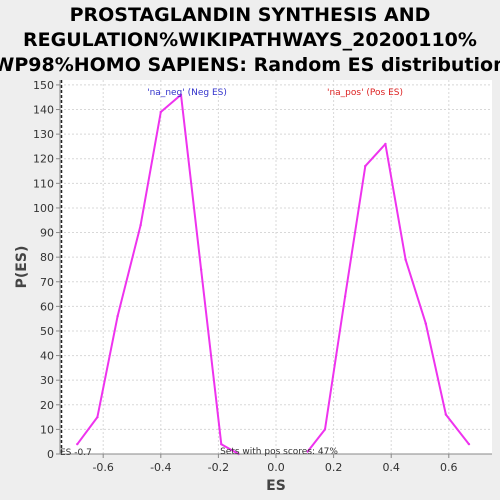 This screenshot has width=500, height=500. Describe the element at coordinates (76, 453) in the screenshot. I see `es-marker-label: ES -0.7` at that location.